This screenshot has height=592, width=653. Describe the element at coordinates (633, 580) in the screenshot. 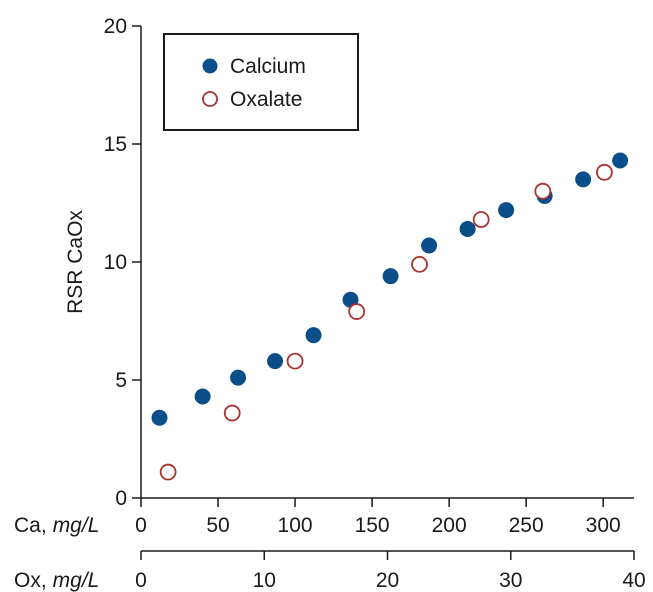

I see `x-ox-tick-label: 40` at that location.